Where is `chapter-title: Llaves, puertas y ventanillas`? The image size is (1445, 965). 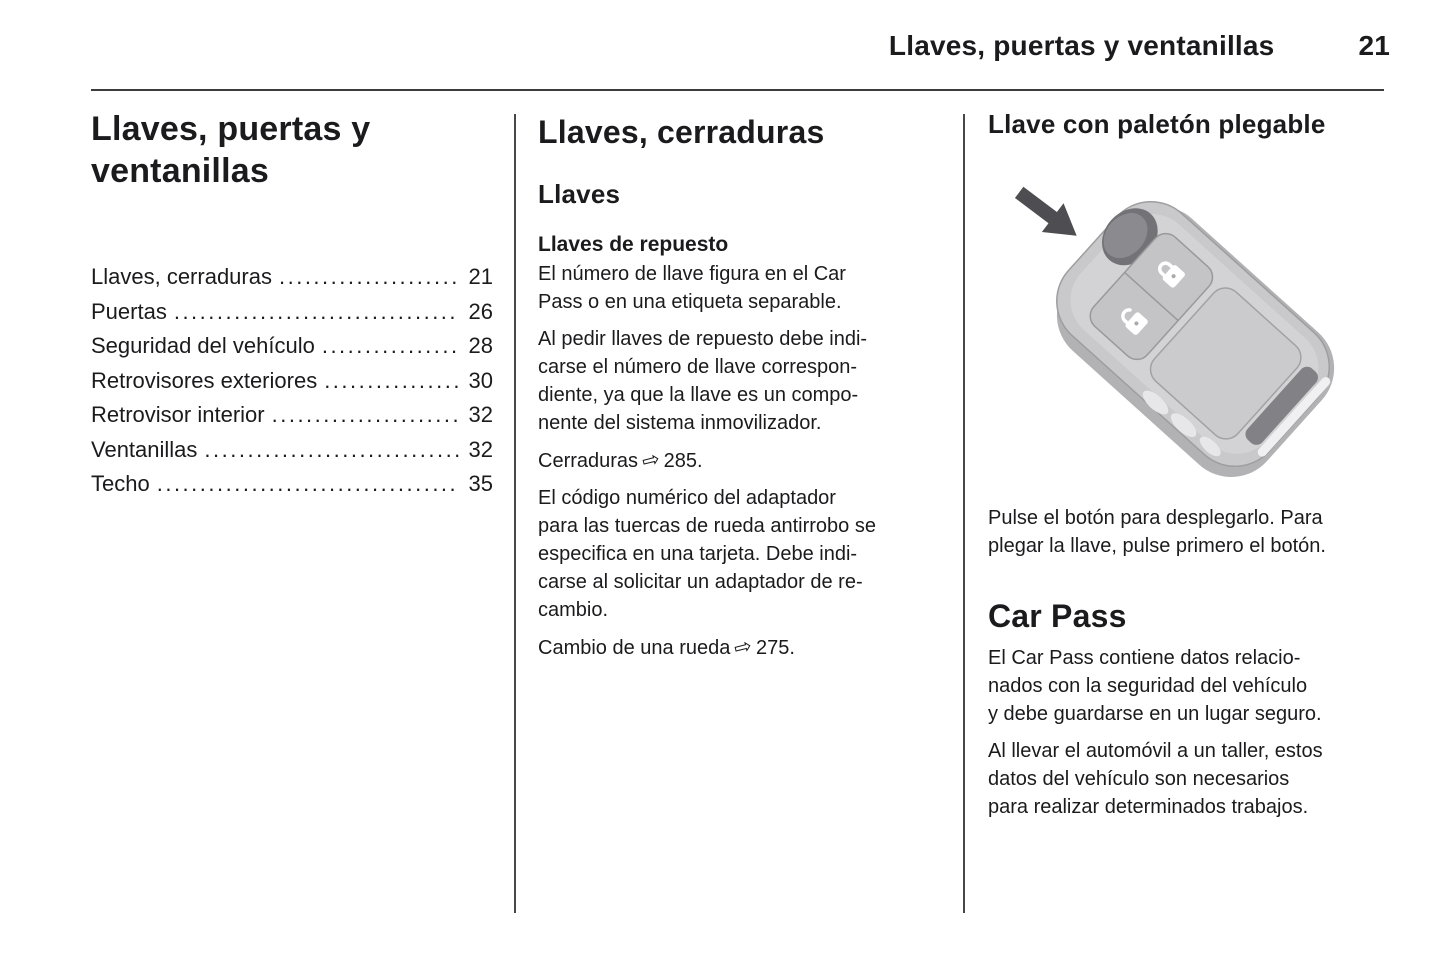 chapter-title: Llaves, puertas y ventanillas is located at coordinates (231, 150).